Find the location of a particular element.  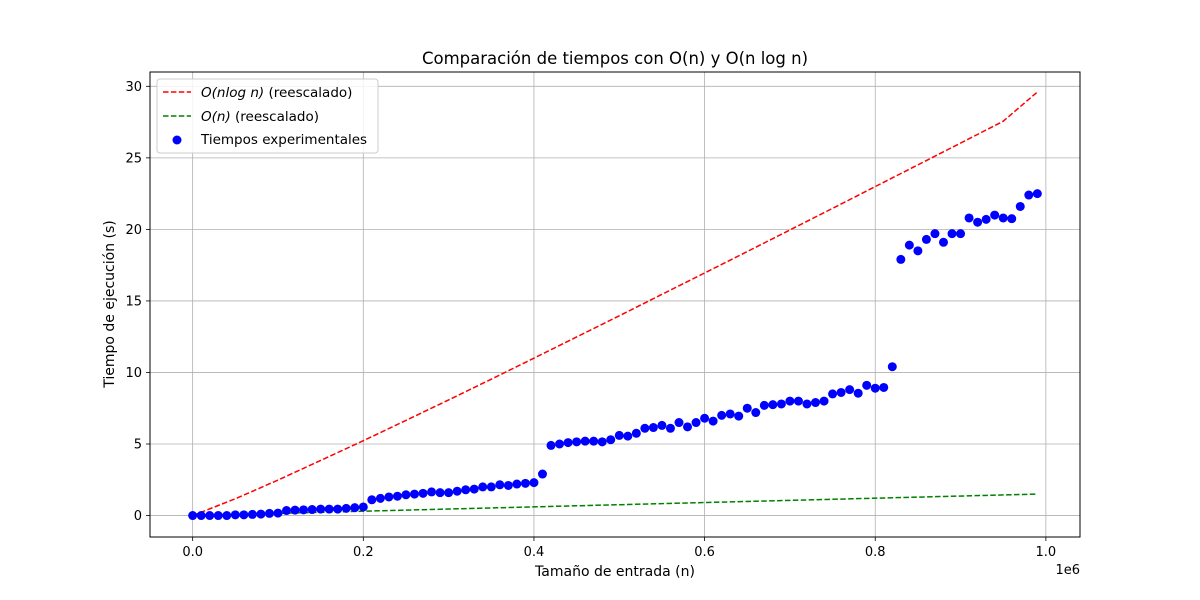

legend-math-nlogn: O(nlog n) is located at coordinates (232, 93).